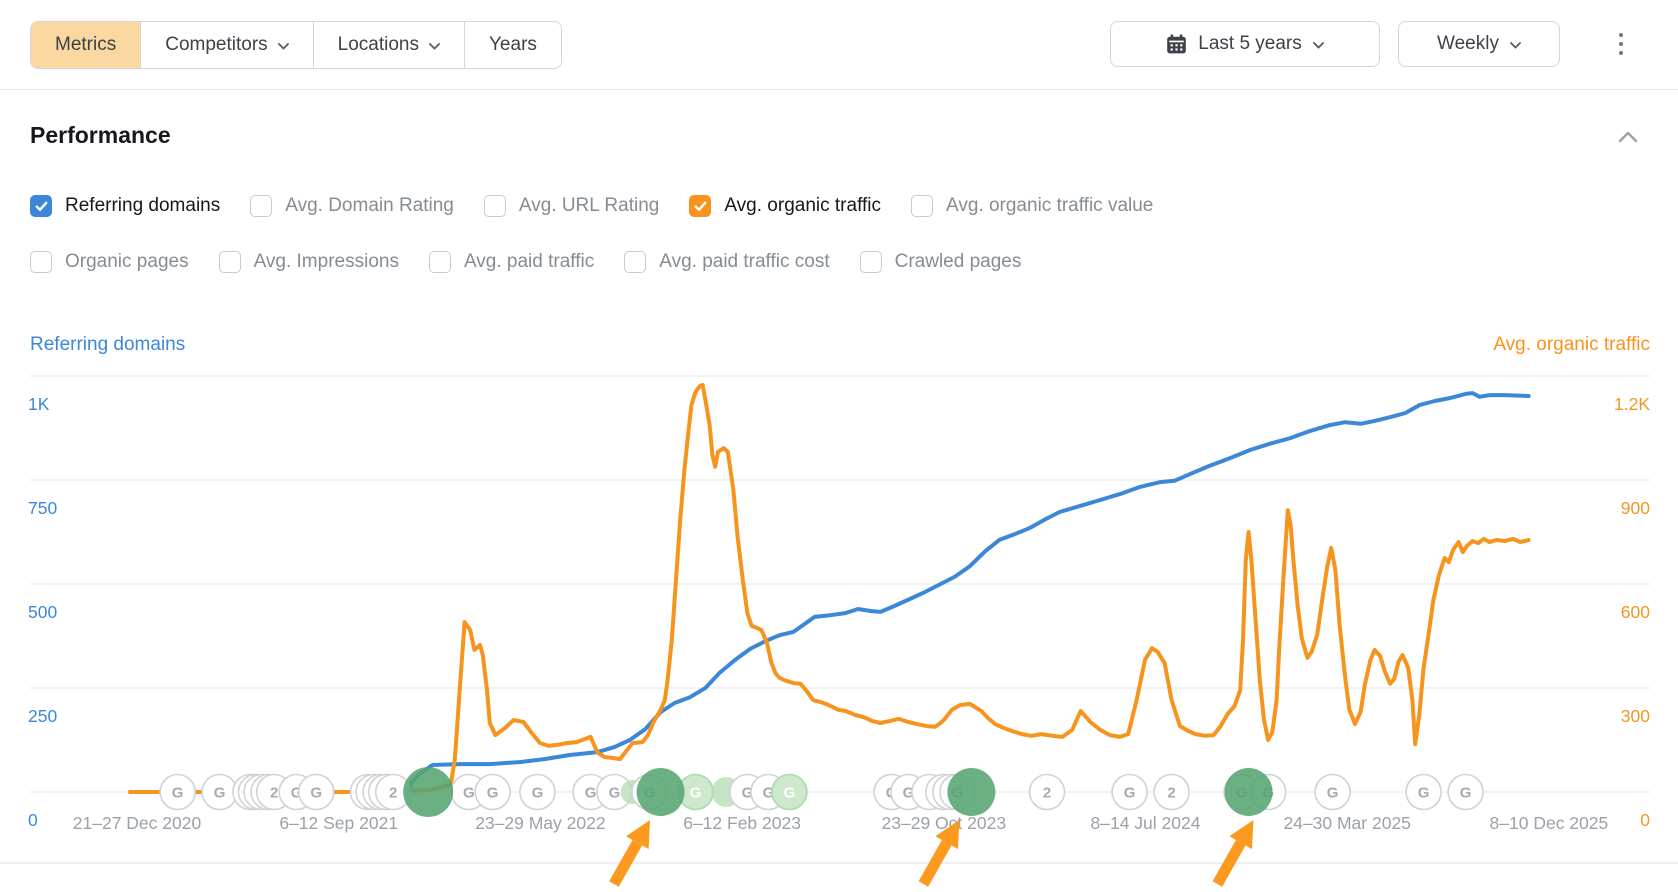 Image resolution: width=1678 pixels, height=892 pixels. What do you see at coordinates (109, 262) in the screenshot?
I see `metric-toggle-organic-pages: Organic pages` at bounding box center [109, 262].